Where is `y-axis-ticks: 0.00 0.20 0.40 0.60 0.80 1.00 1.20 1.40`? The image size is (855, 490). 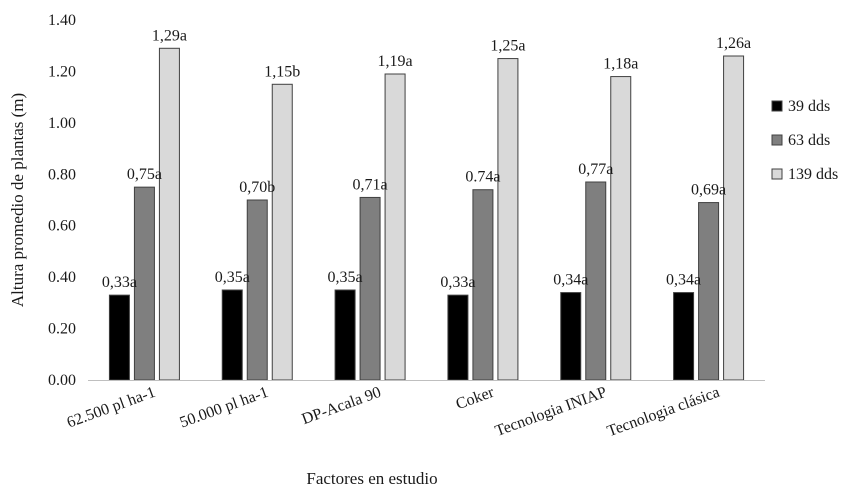
y-axis-ticks: 0.00 0.20 0.40 0.60 0.80 1.00 1.20 1.40 is located at coordinates (62, 200).